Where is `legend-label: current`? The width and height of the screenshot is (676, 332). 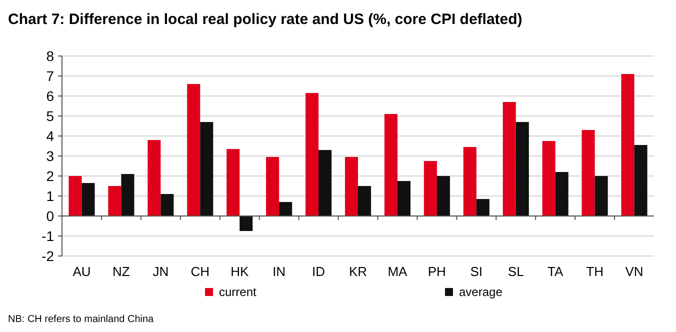
legend-label: current is located at coordinates (238, 292).